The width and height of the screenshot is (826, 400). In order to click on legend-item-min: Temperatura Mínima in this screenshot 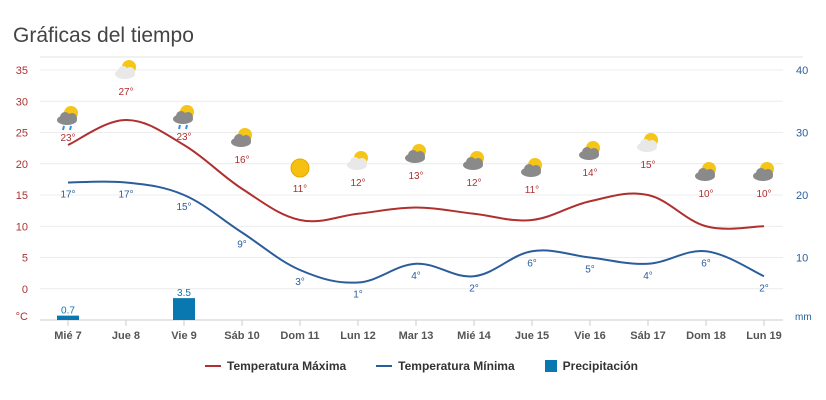, I will do `click(445, 366)`.